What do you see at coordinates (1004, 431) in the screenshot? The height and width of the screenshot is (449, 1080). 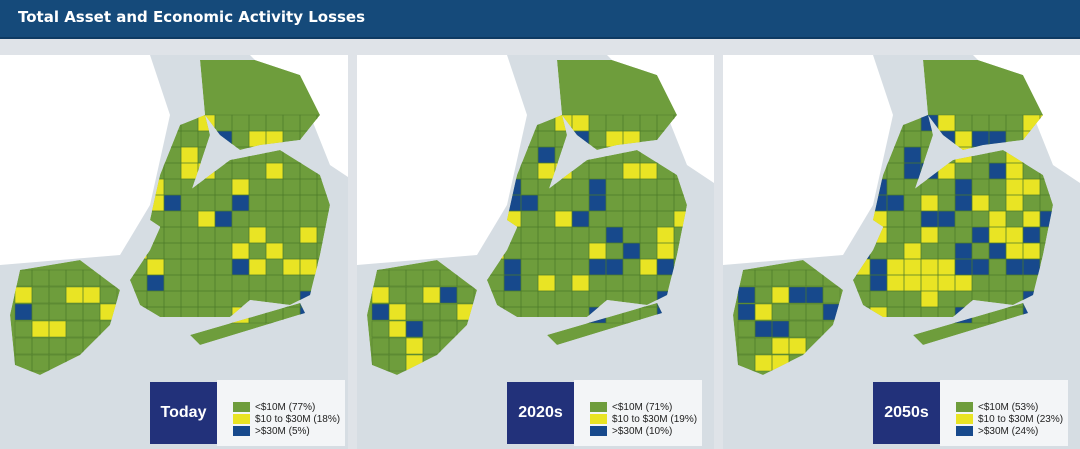 I see `legend-item: >$30M (24%)` at bounding box center [1004, 431].